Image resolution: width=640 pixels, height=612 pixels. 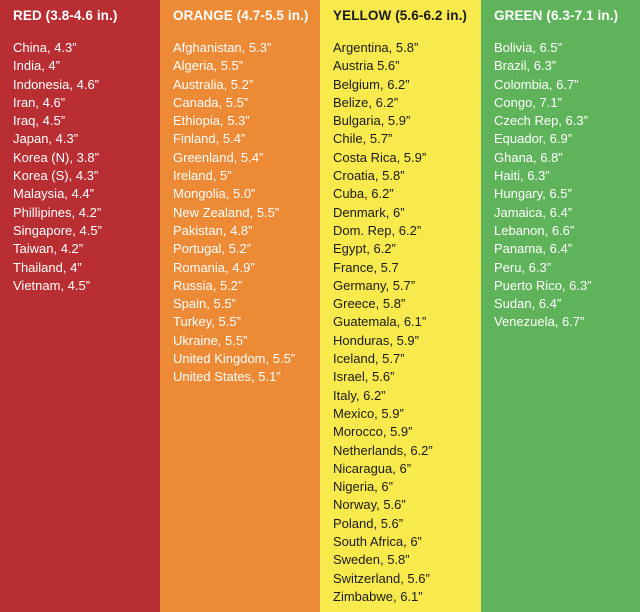 What do you see at coordinates (208, 285) in the screenshot?
I see `country-entry: Russia, 5.2”` at bounding box center [208, 285].